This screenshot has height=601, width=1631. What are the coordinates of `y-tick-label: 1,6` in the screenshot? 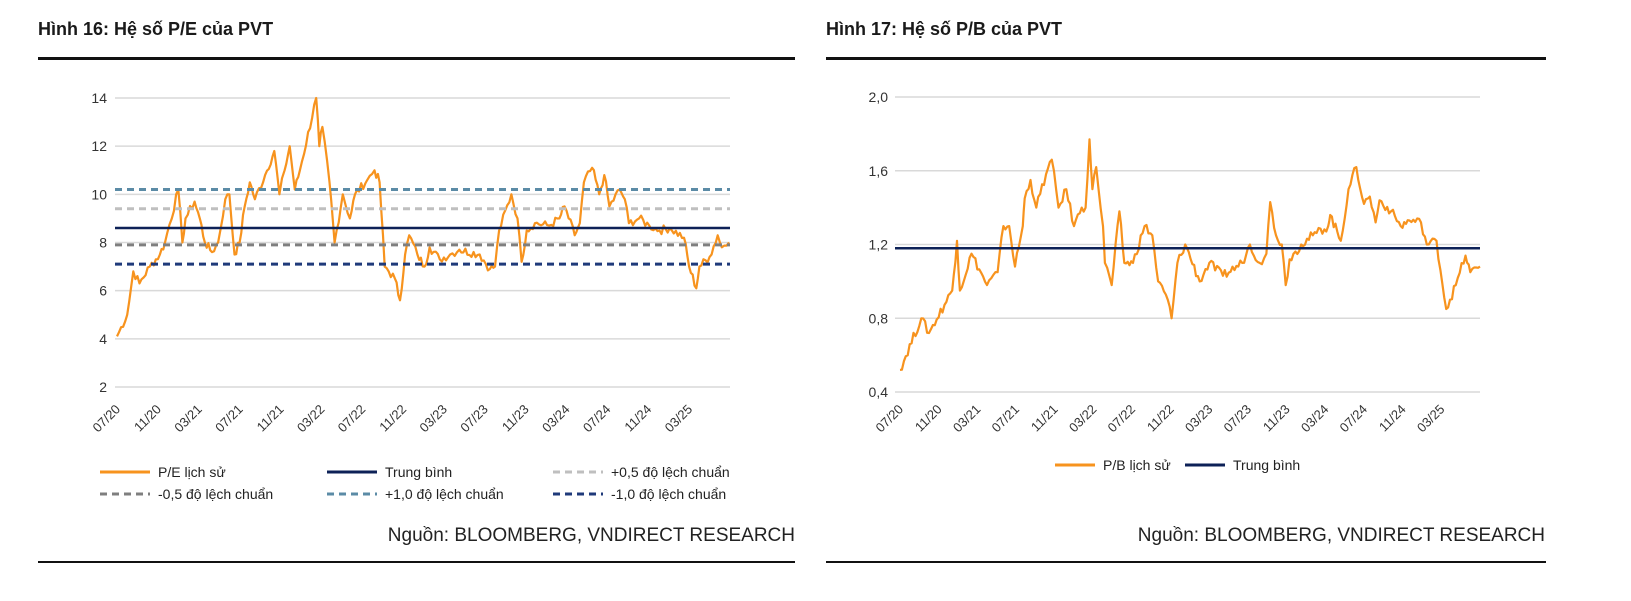 It's located at (879, 171).